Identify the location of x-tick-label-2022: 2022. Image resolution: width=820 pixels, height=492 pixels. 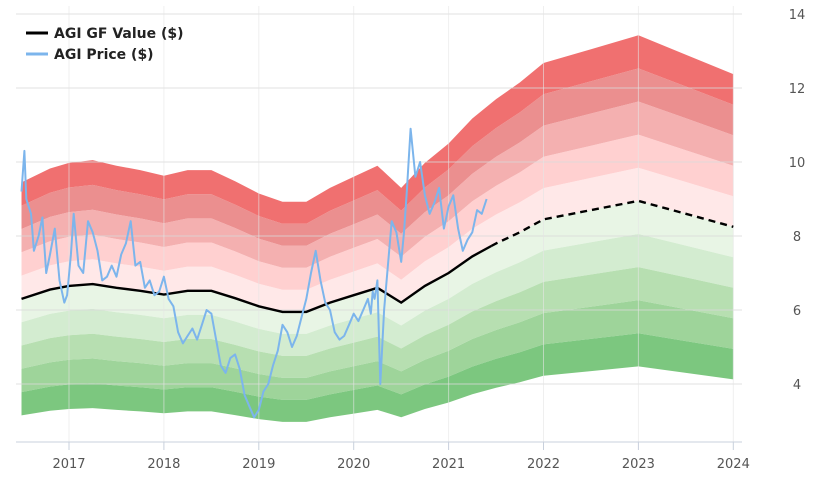
(543, 464).